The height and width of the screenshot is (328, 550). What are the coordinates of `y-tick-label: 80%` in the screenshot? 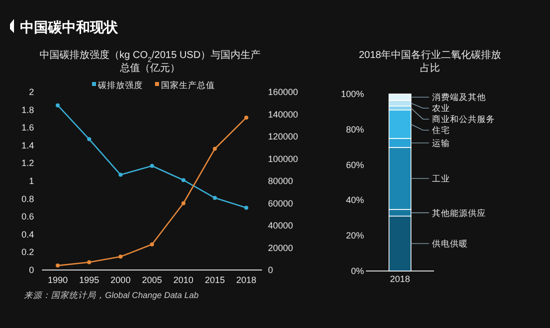 It's located at (355, 129).